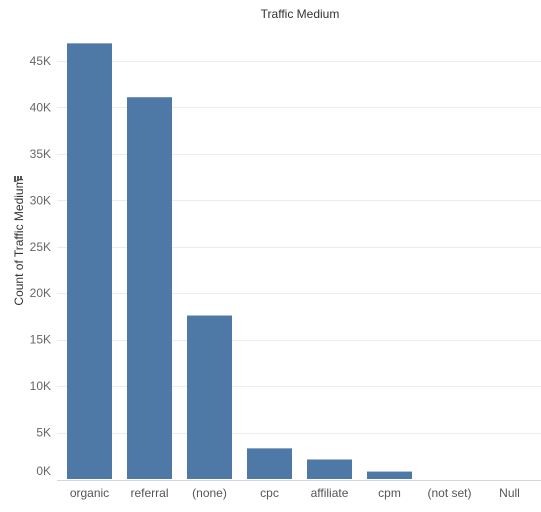 The height and width of the screenshot is (512, 541). What do you see at coordinates (40, 154) in the screenshot?
I see `y-tick-label: 35K` at bounding box center [40, 154].